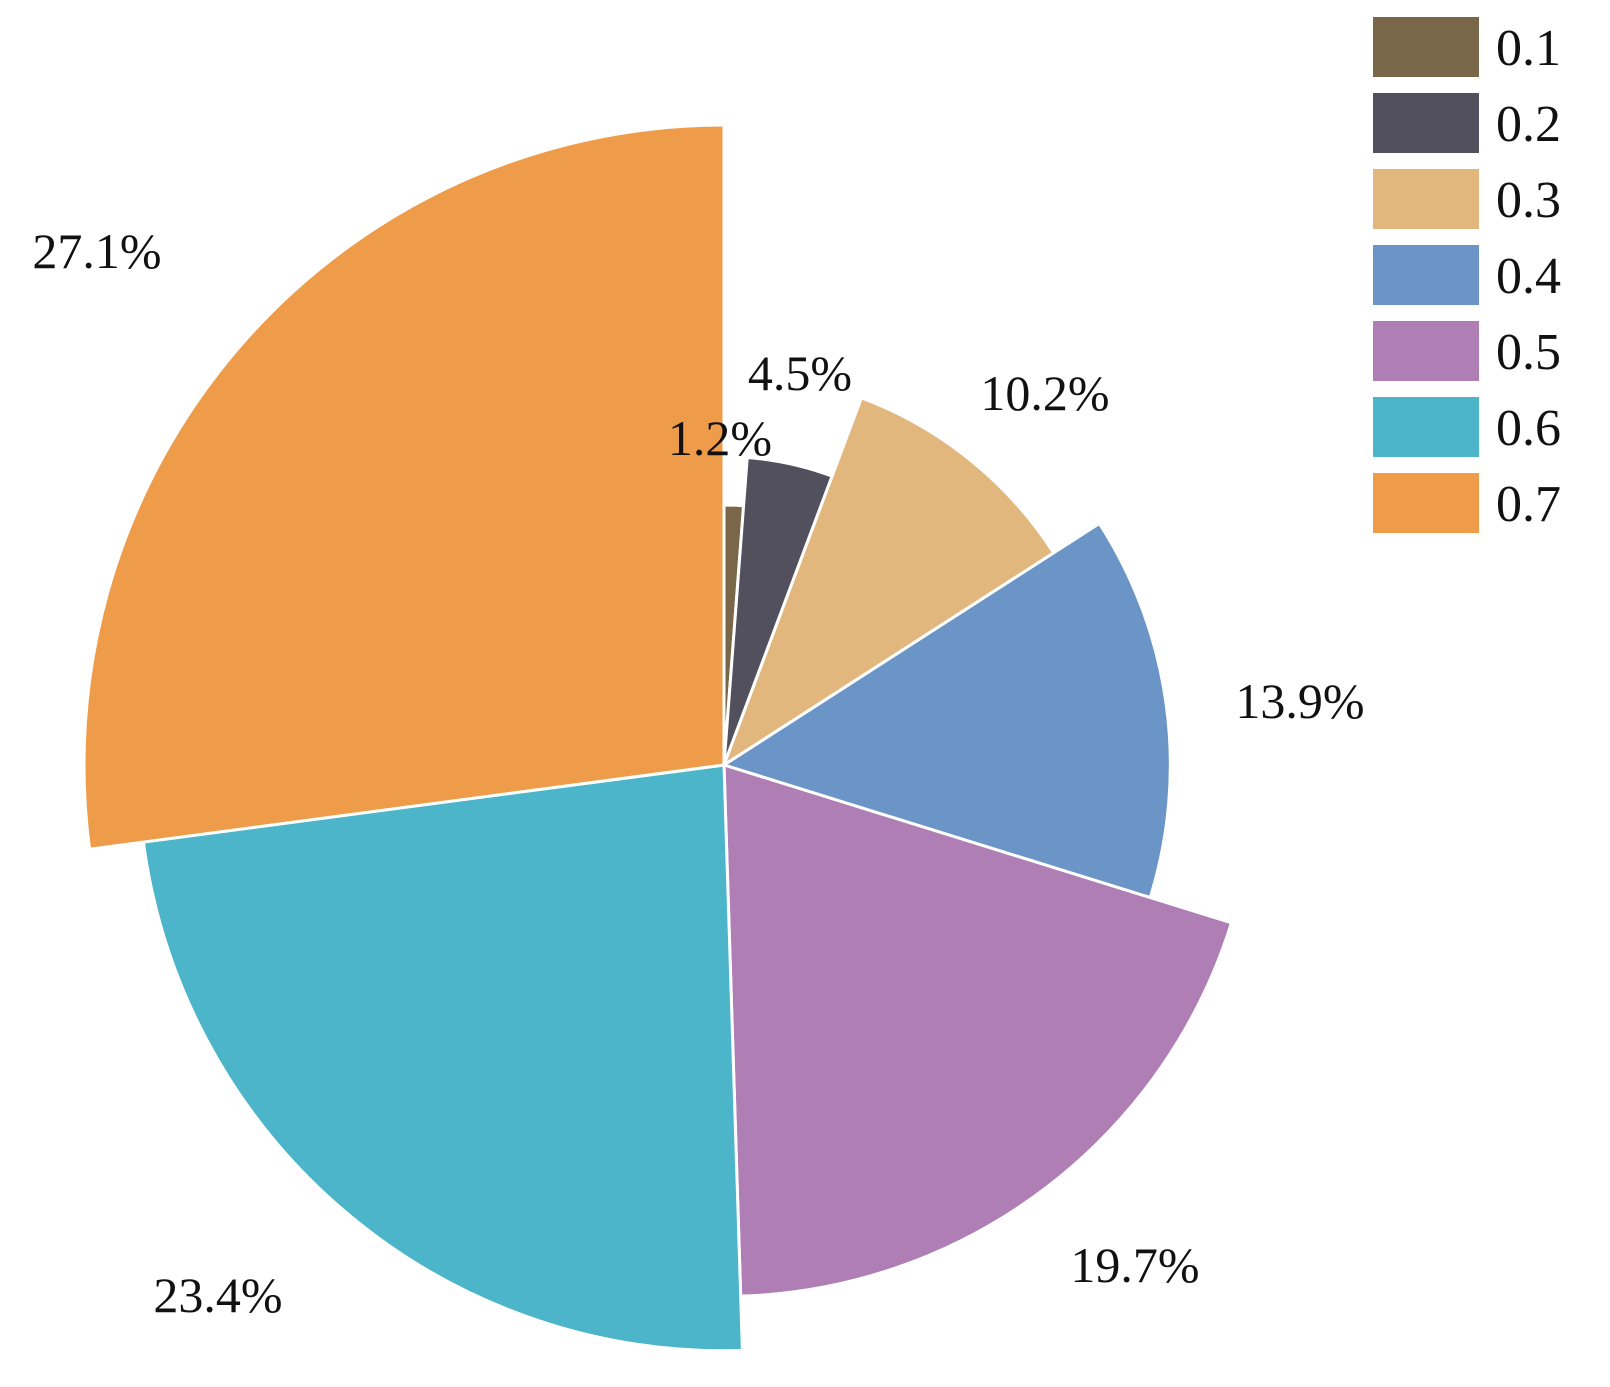 The width and height of the screenshot is (1610, 1387). Describe the element at coordinates (1426, 199) in the screenshot. I see `legend-swatch-0.3` at that location.